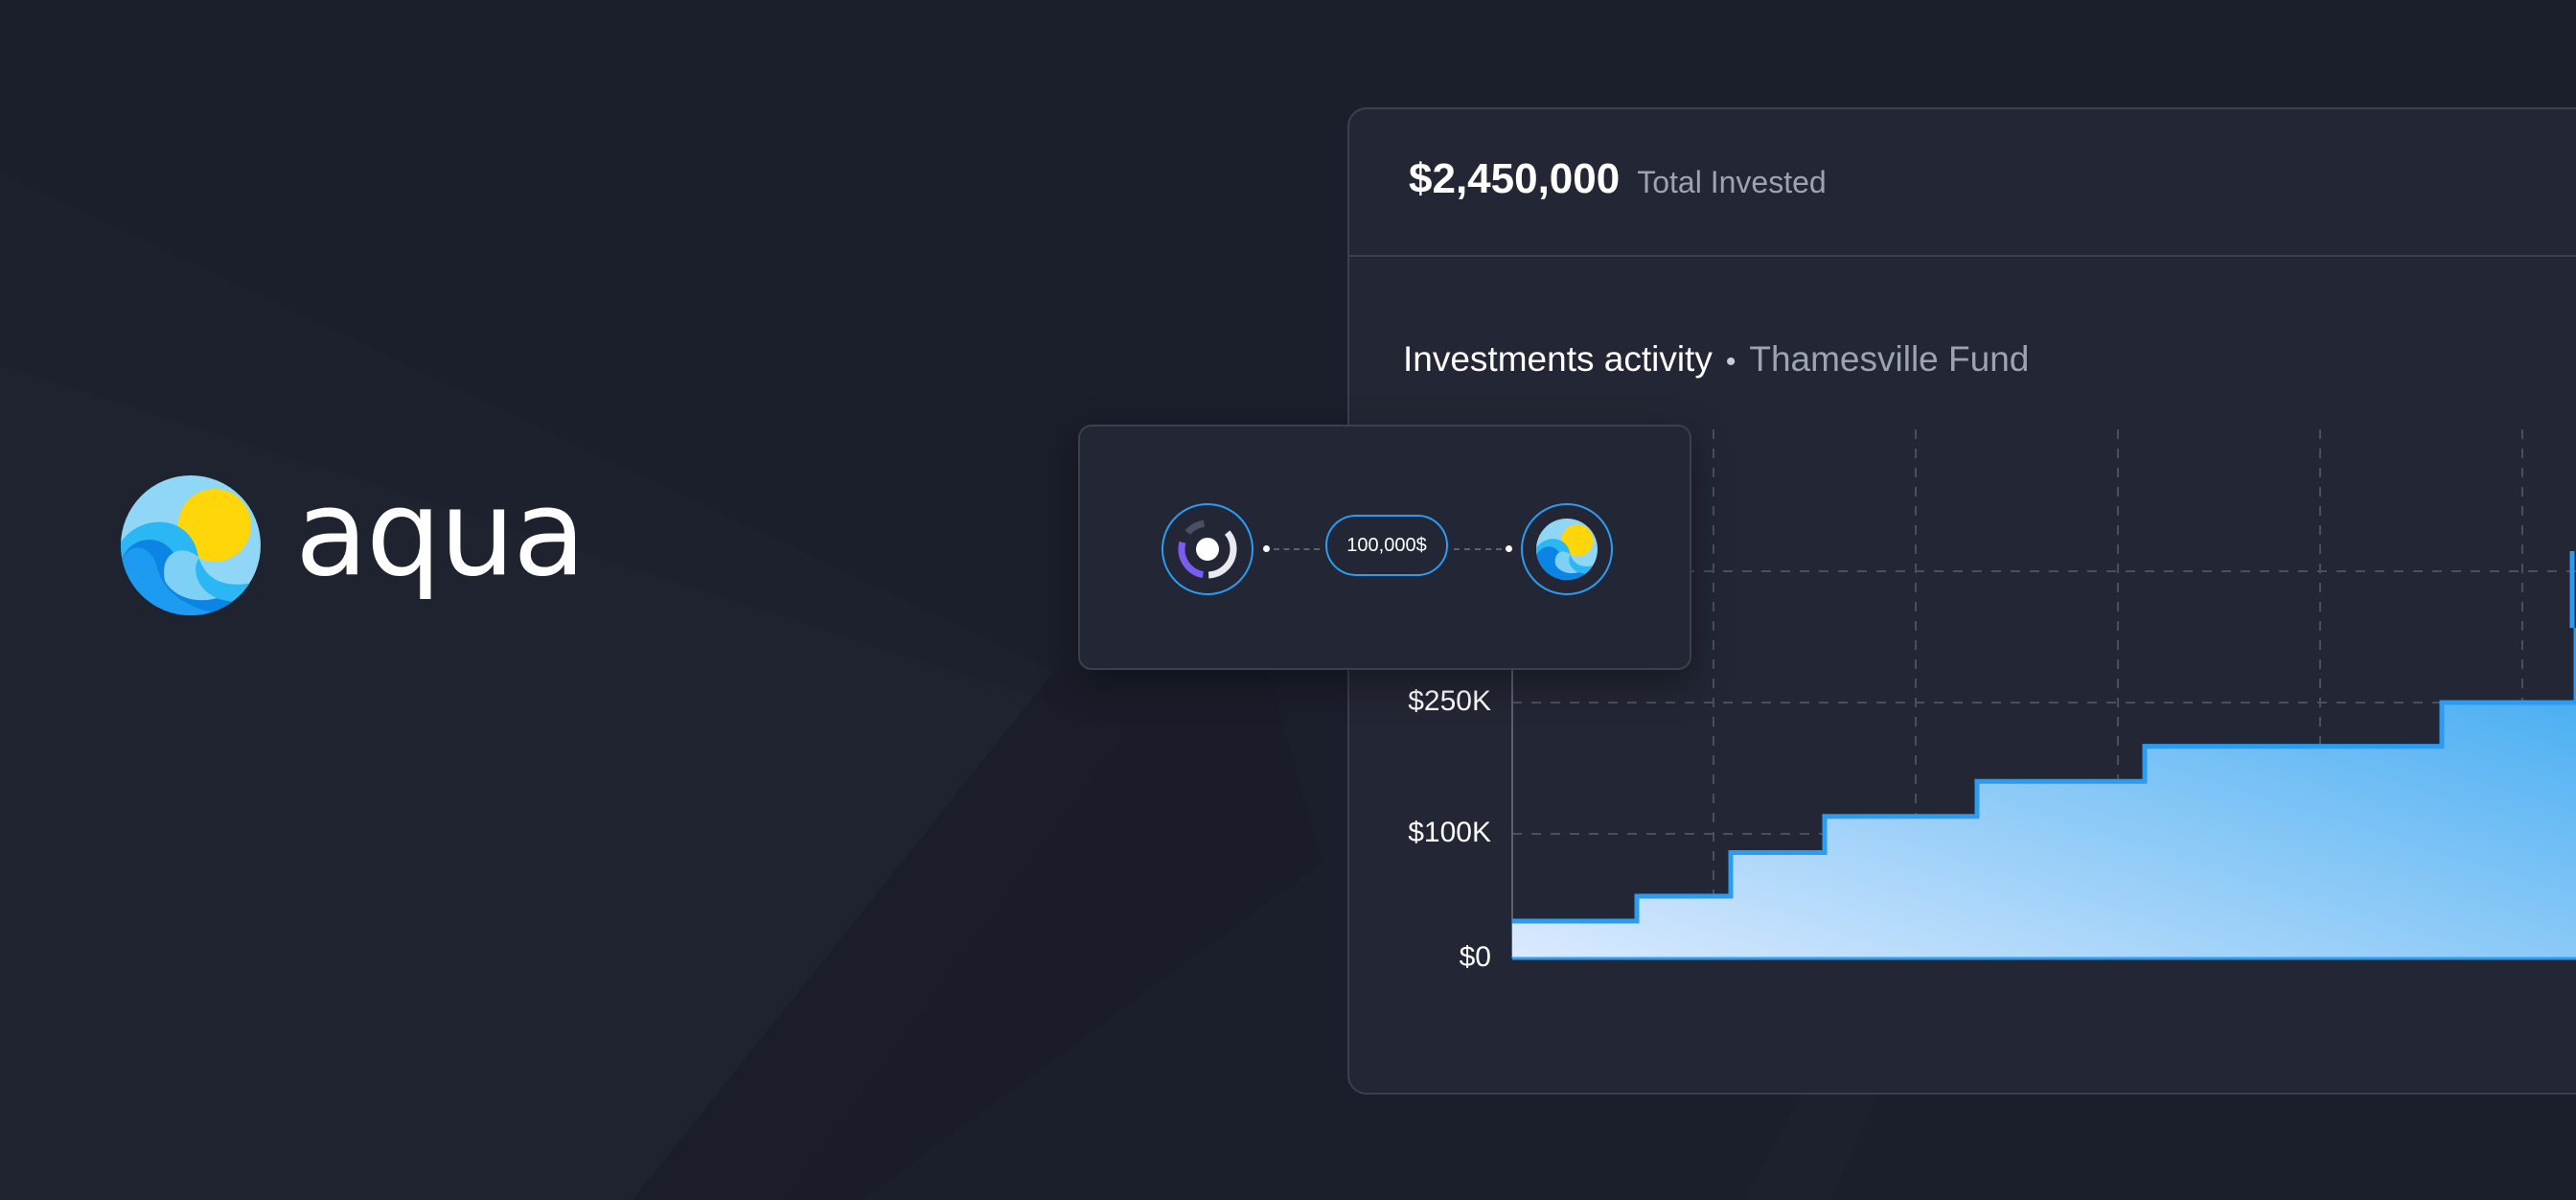  I want to click on brand-name: aqua, so click(440, 534).